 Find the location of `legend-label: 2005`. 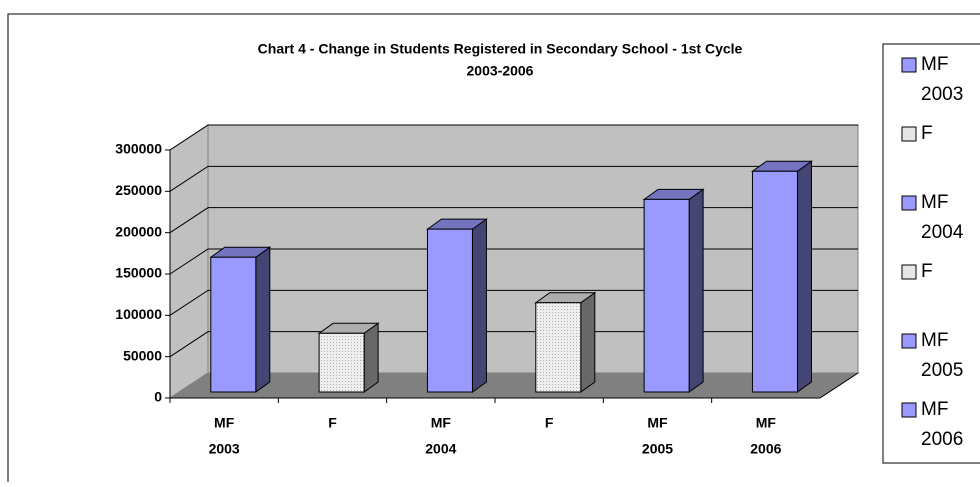

legend-label: 2005 is located at coordinates (942, 370).